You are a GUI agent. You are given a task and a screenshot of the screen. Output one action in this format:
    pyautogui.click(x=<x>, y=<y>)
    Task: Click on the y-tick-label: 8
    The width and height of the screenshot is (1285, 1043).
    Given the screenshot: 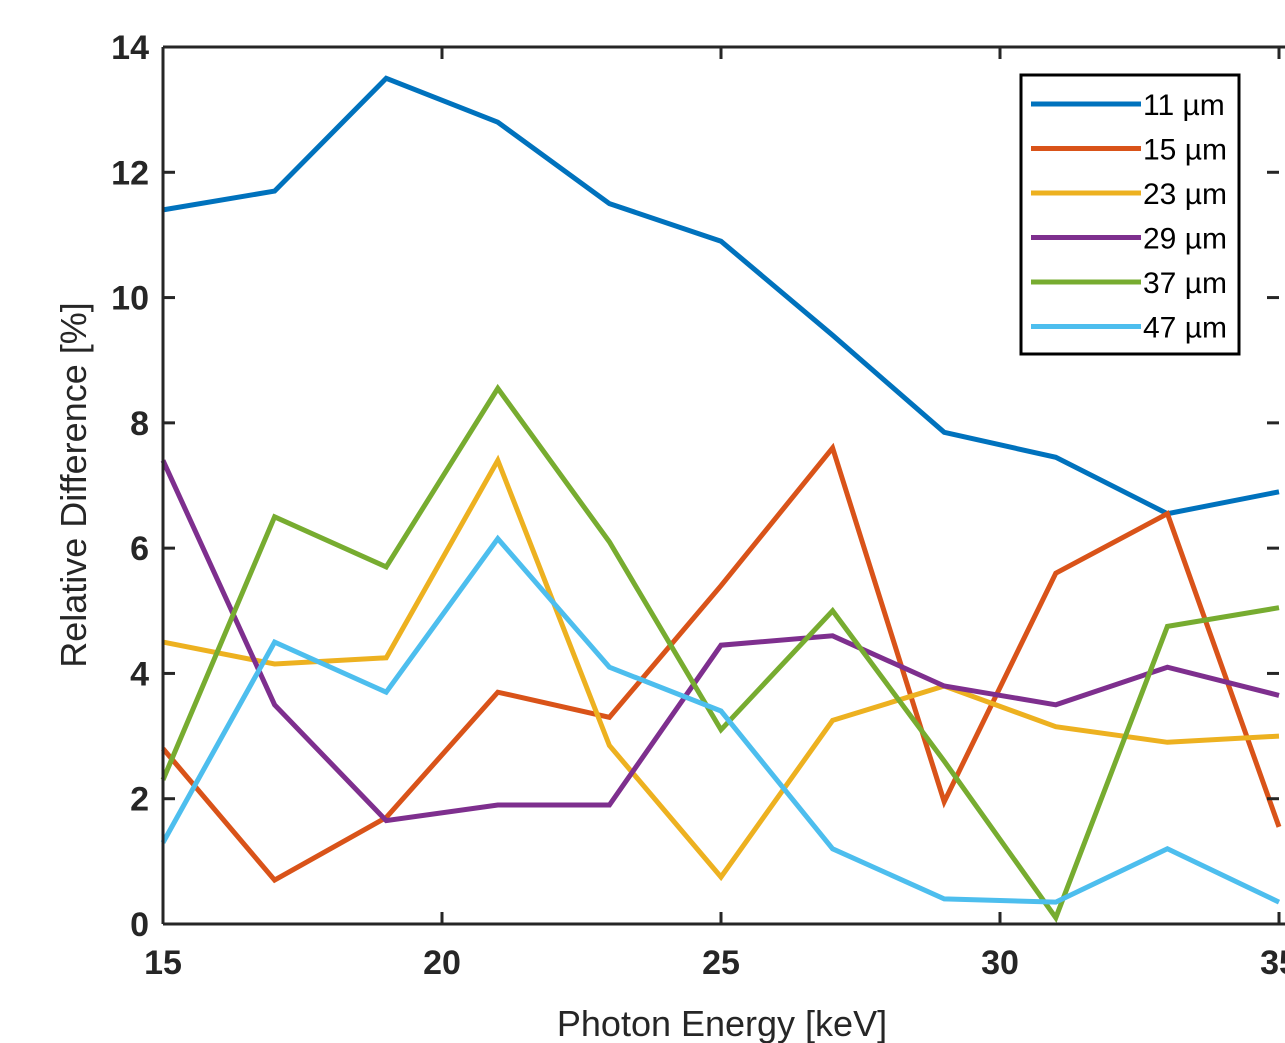 What is the action you would take?
    pyautogui.click(x=139, y=424)
    